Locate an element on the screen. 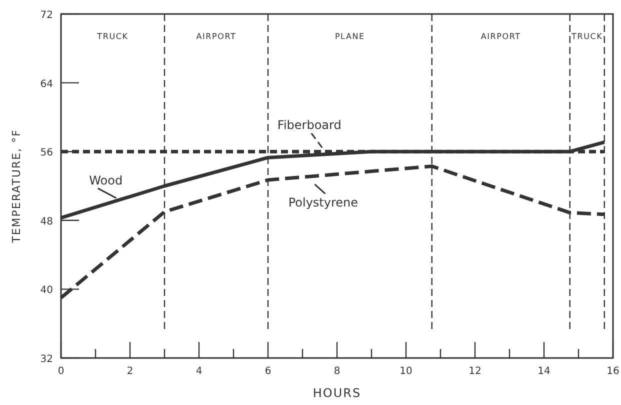  x-tick-label: 16 is located at coordinates (613, 371).